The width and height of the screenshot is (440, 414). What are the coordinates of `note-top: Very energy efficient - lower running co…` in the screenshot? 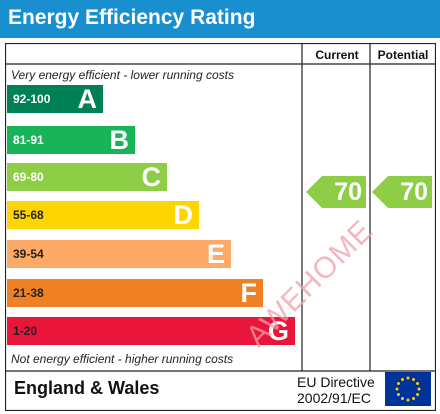 It's located at (122, 75).